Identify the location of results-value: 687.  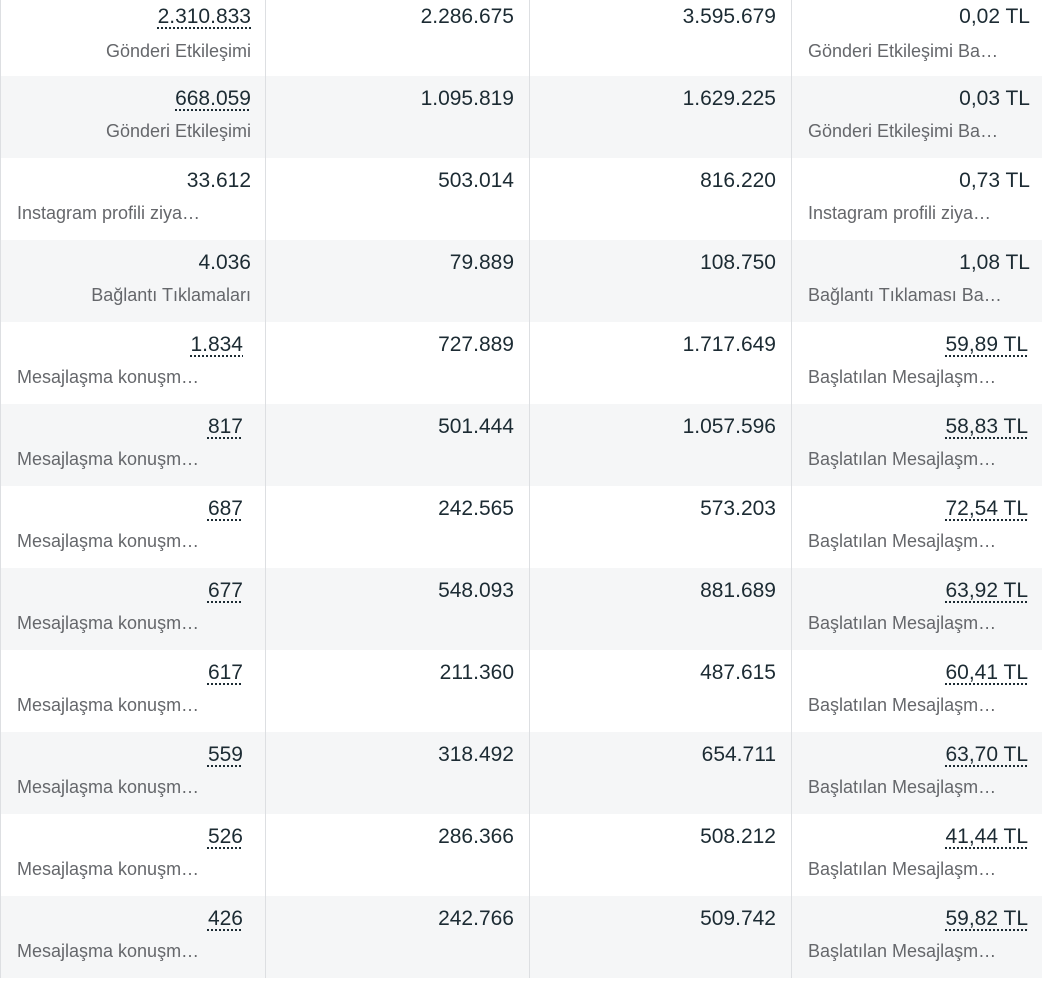
(225, 508).